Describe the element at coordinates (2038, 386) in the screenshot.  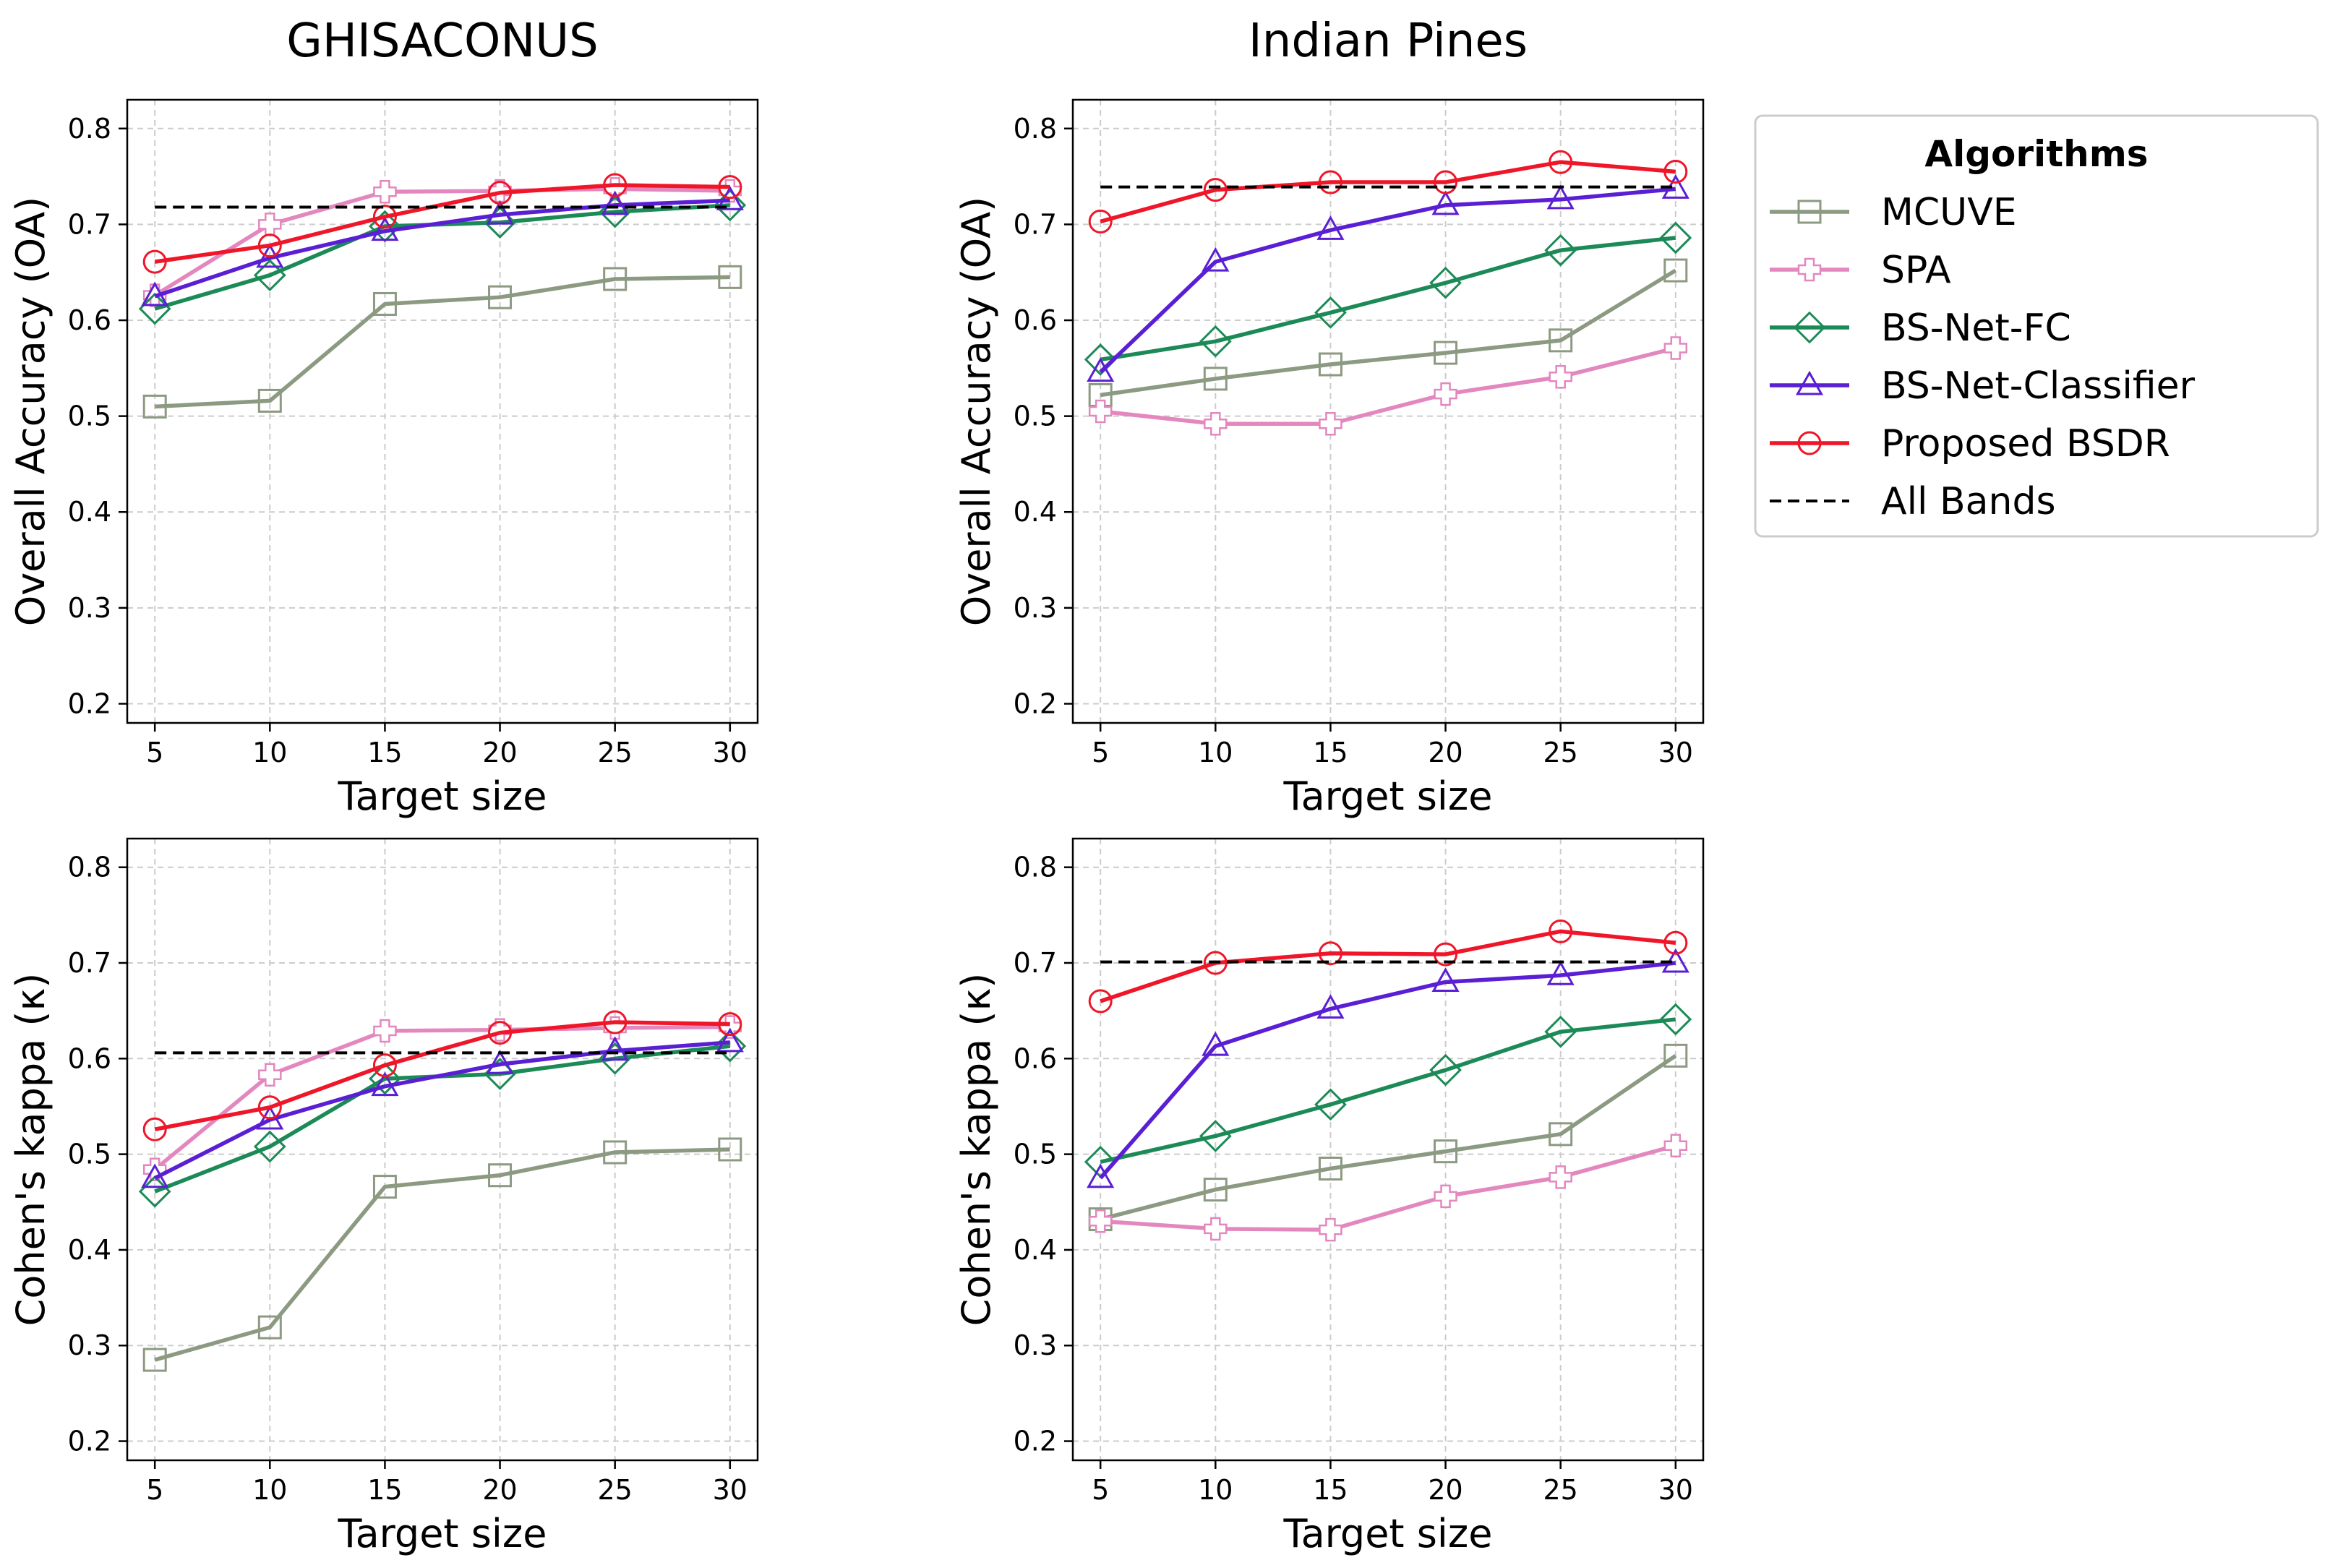
I see `legend-label: BS-Net-Classifier` at that location.